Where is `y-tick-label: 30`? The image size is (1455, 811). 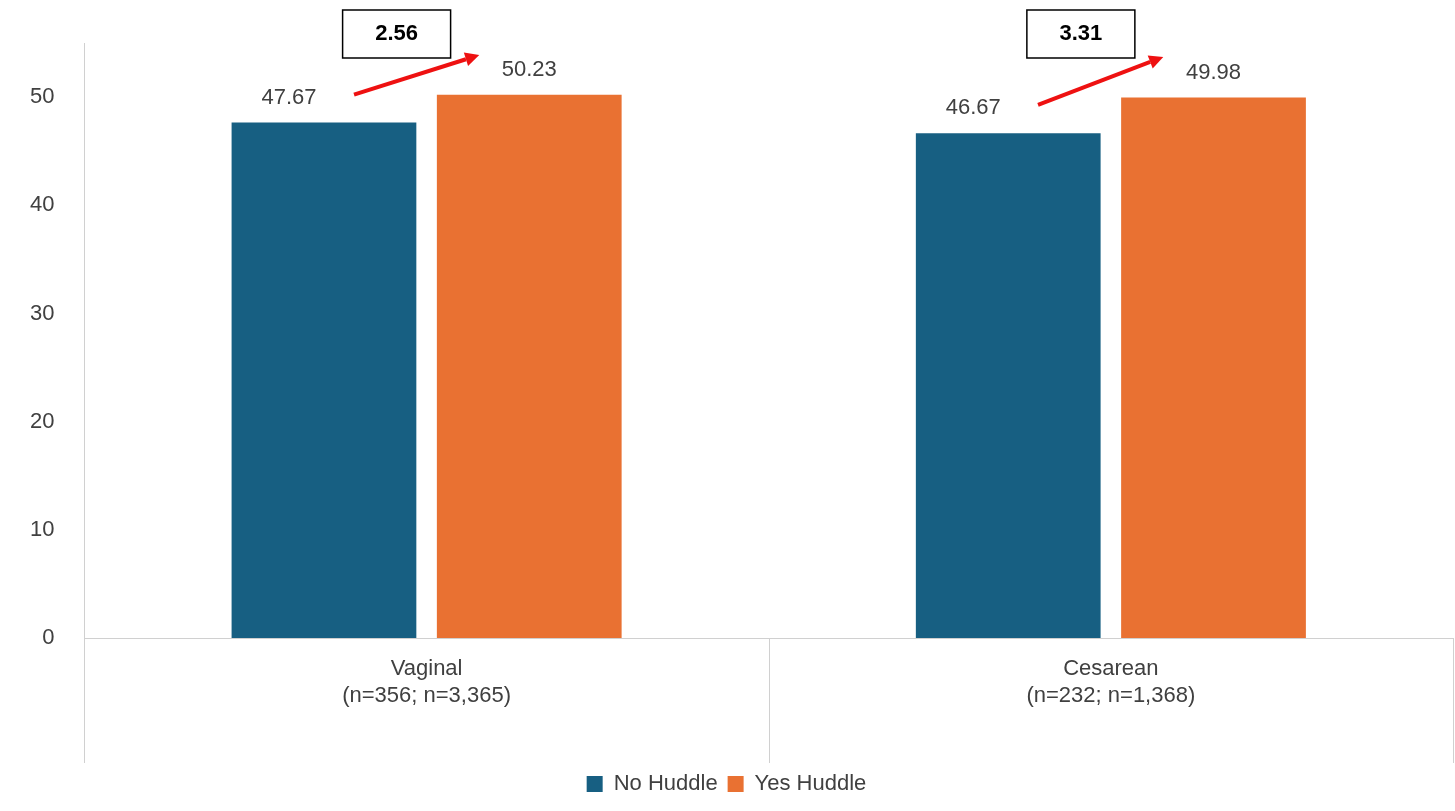
y-tick-label: 30 is located at coordinates (42, 312).